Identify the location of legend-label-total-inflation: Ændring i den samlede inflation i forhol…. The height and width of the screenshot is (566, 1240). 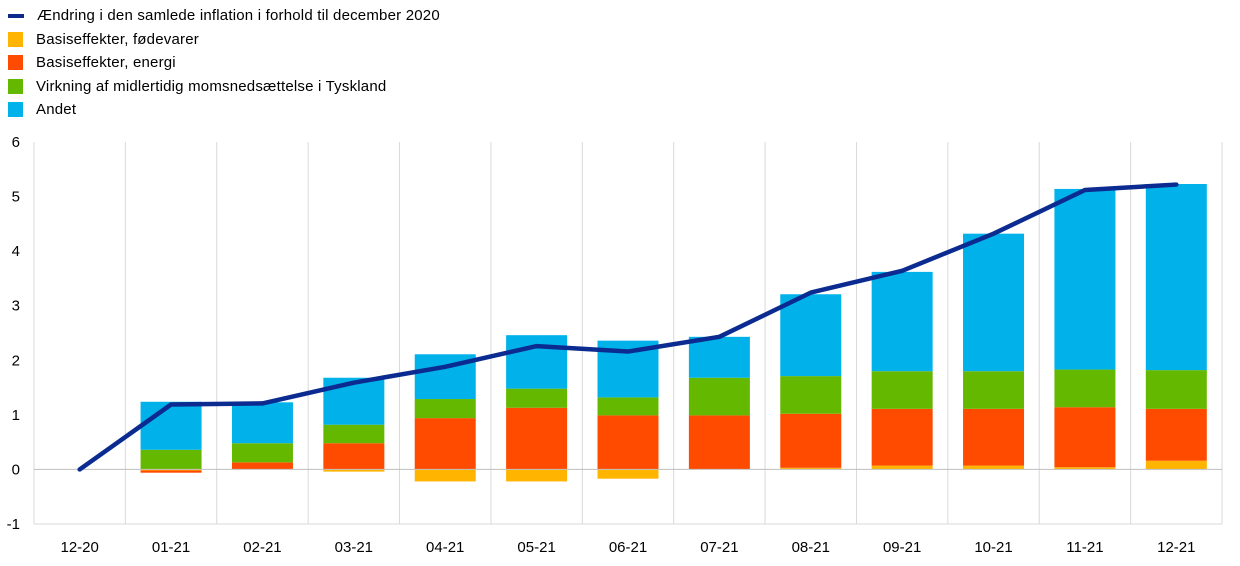
(238, 16).